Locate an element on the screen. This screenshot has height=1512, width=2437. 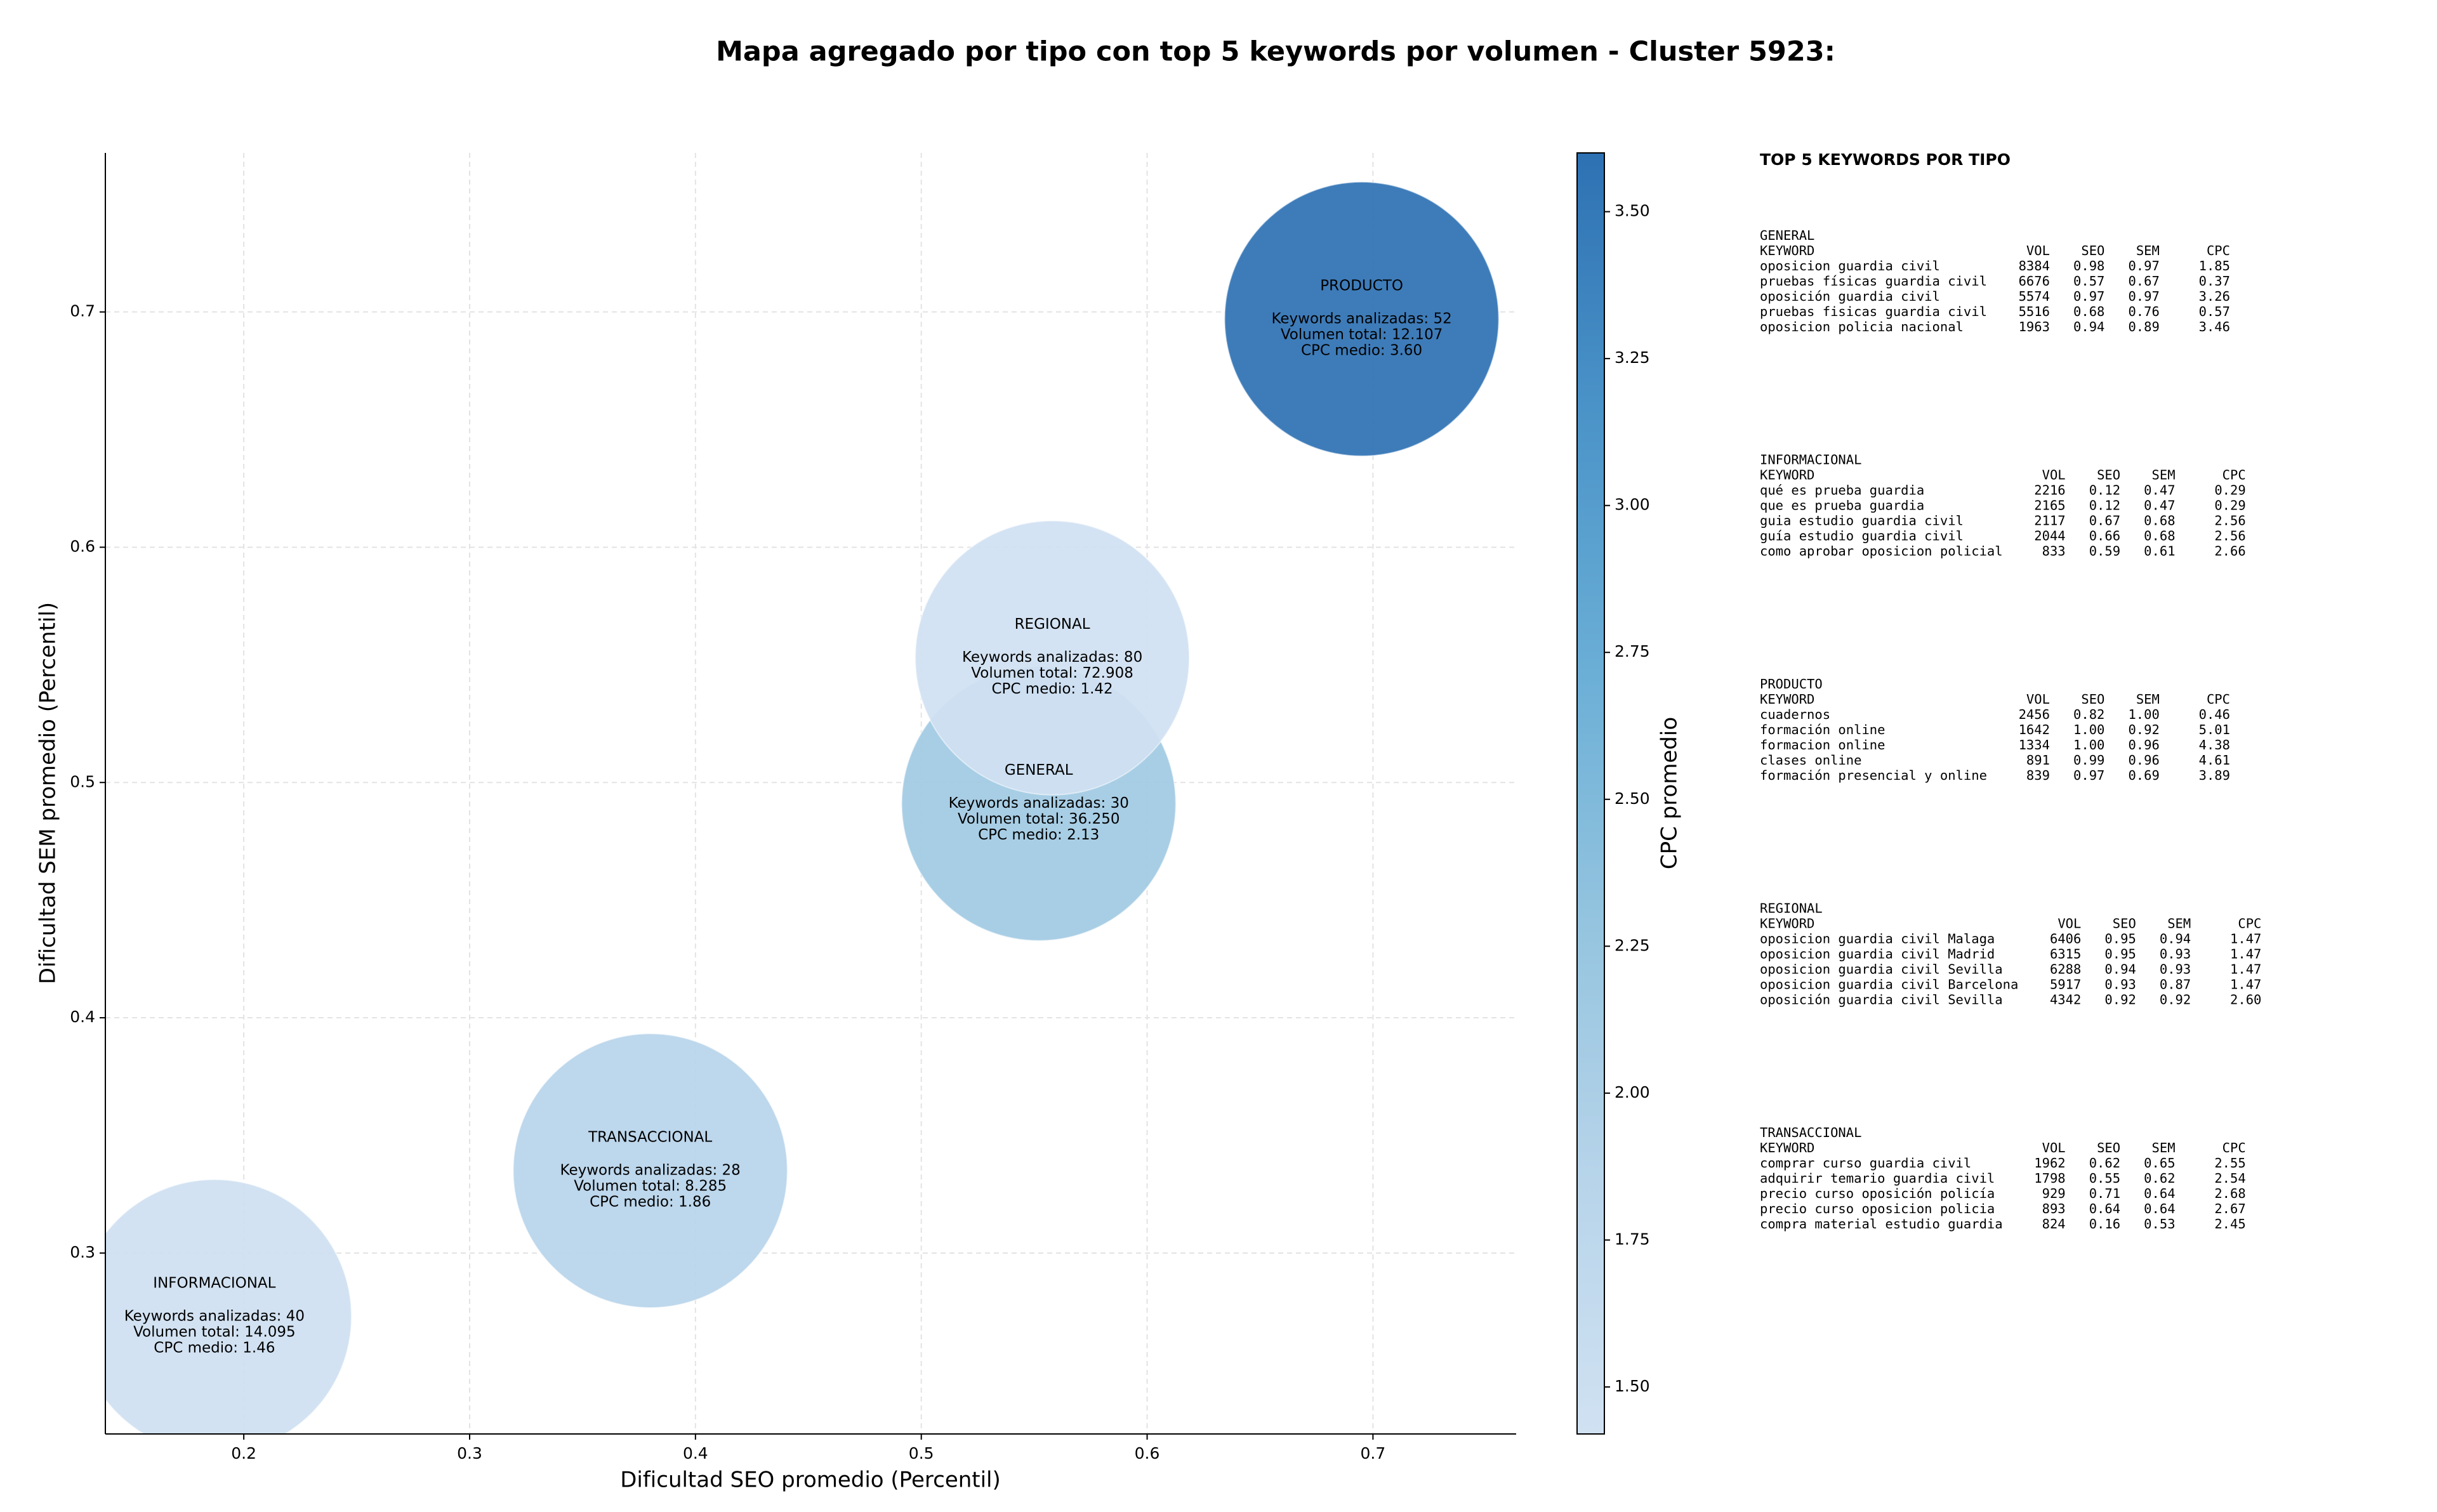
panel-cell: 839 is located at coordinates (2038, 776).